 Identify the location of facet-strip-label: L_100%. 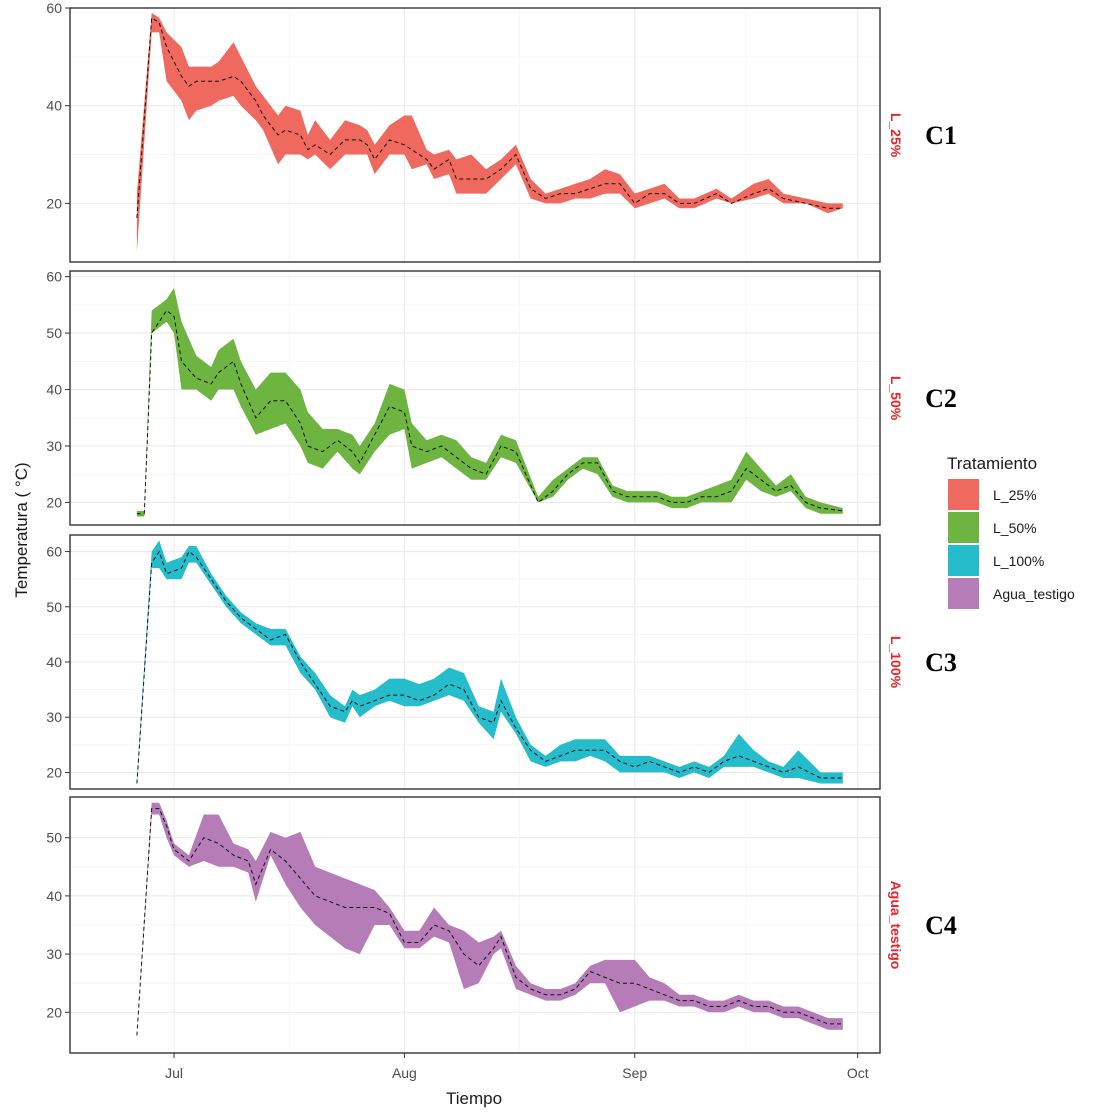
(896, 662).